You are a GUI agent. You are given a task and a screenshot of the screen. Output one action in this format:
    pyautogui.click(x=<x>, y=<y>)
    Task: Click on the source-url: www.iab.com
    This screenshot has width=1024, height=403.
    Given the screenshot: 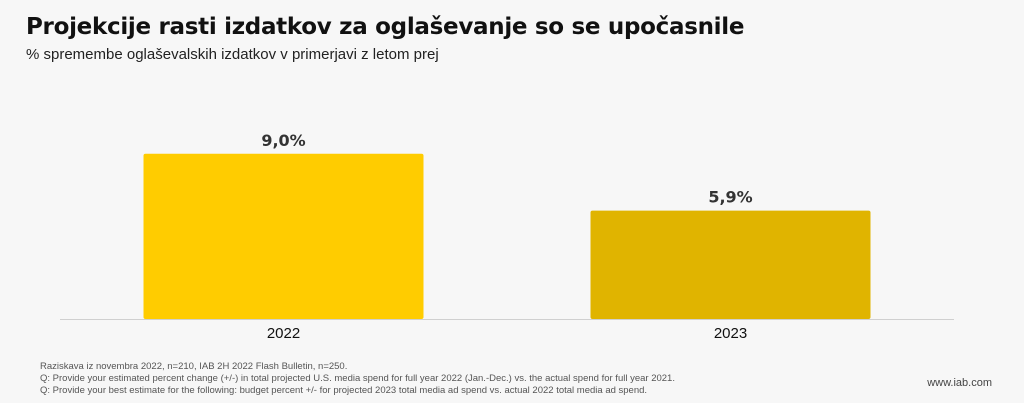 What is the action you would take?
    pyautogui.click(x=959, y=383)
    